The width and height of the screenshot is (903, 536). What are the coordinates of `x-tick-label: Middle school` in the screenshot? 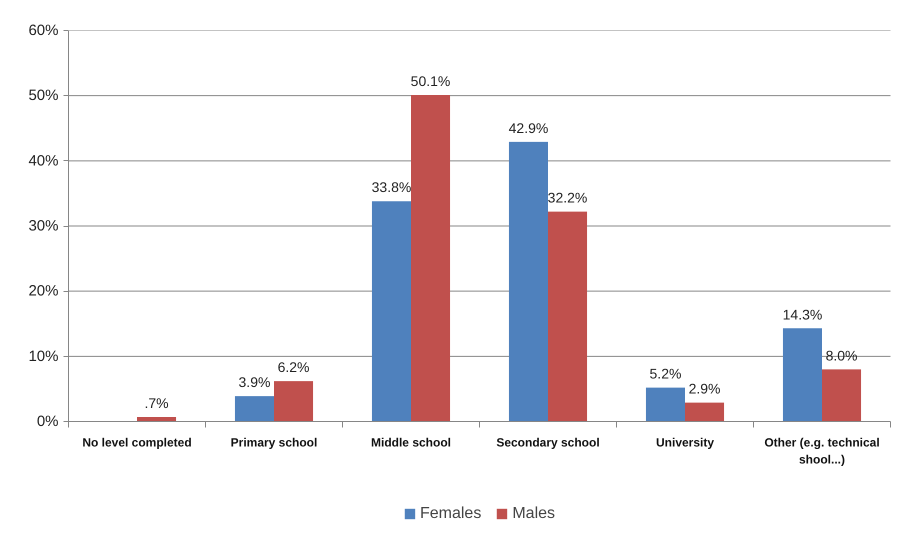 It's located at (411, 443).